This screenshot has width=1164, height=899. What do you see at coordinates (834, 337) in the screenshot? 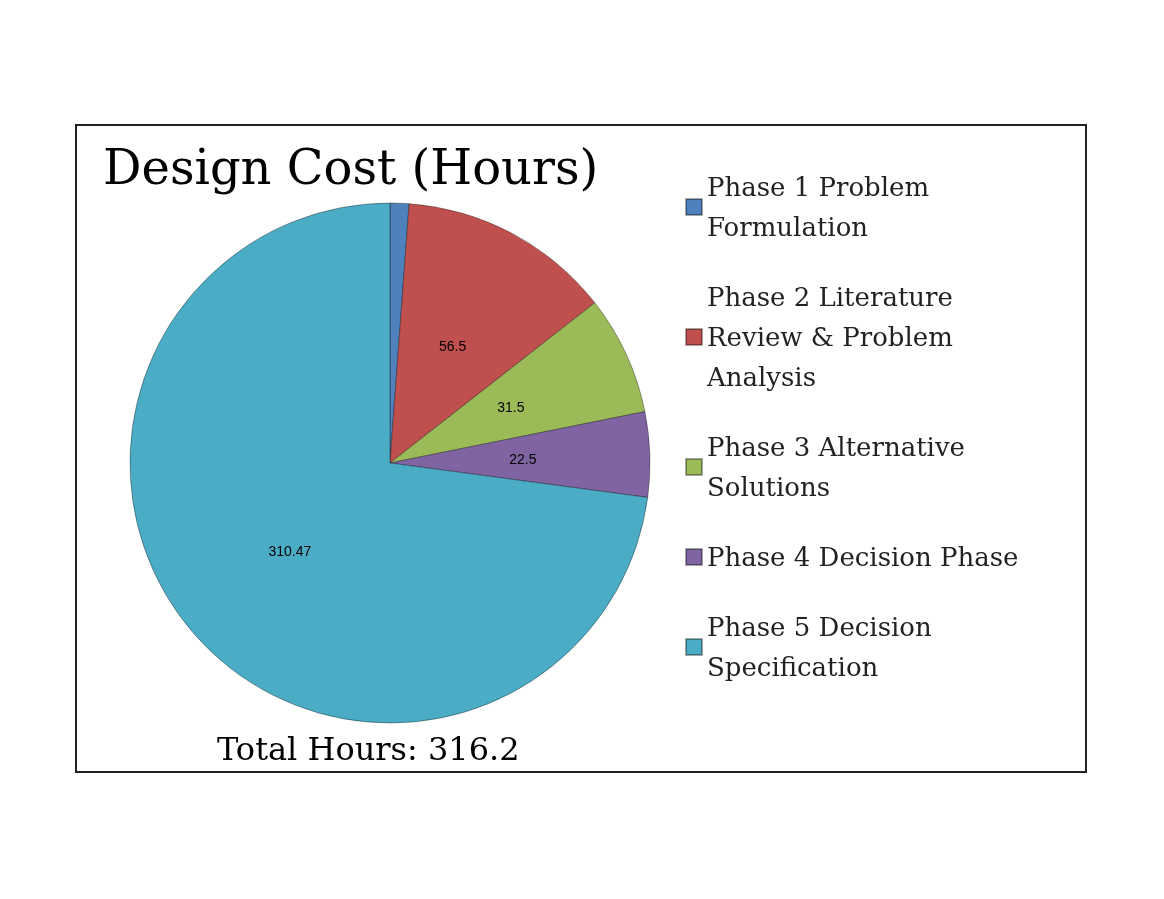
I see `legend-label: Phase 2 Literature Review & Problem Analysis` at bounding box center [834, 337].